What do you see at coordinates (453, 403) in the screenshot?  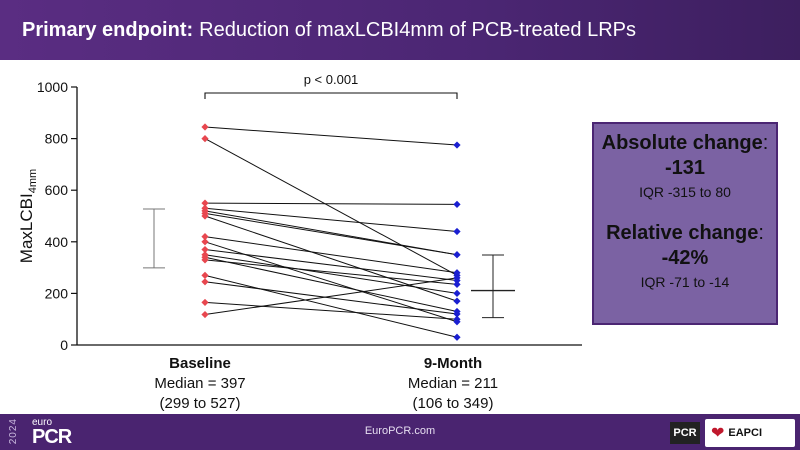 I see `month9-iqr: (106 to 349)` at bounding box center [453, 403].